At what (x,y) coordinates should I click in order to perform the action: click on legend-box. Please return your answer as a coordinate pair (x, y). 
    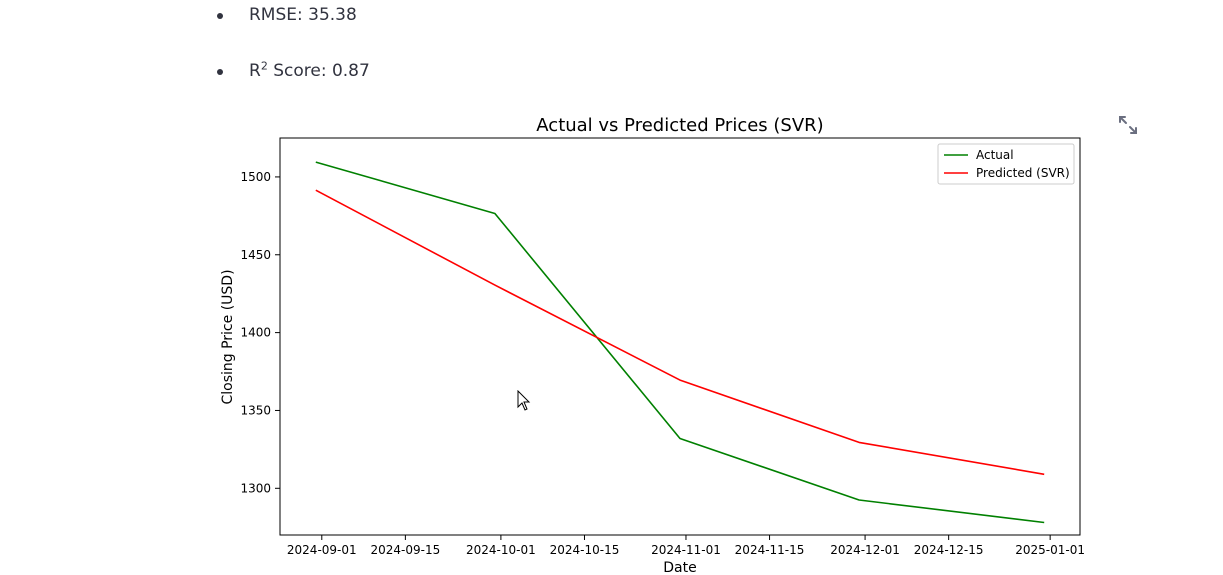
    Looking at the image, I should click on (1006, 164).